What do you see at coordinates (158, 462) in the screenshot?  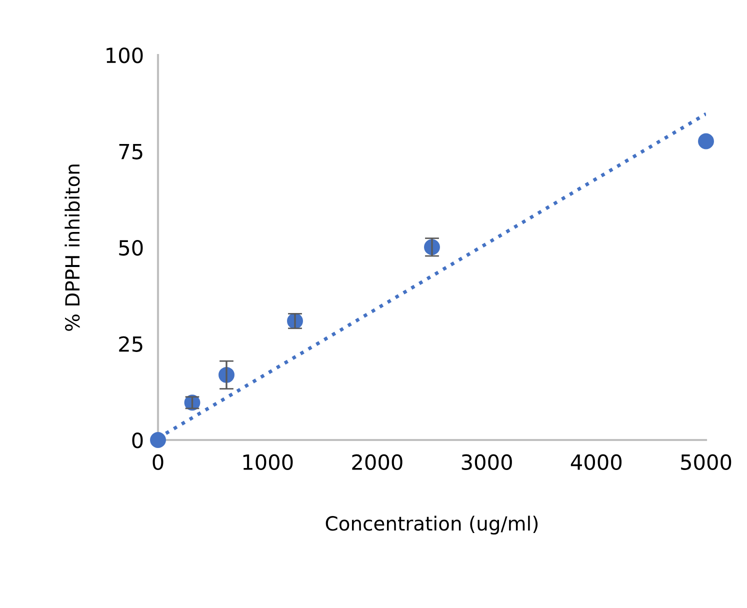 I see `x-tick-label: 0` at bounding box center [158, 462].